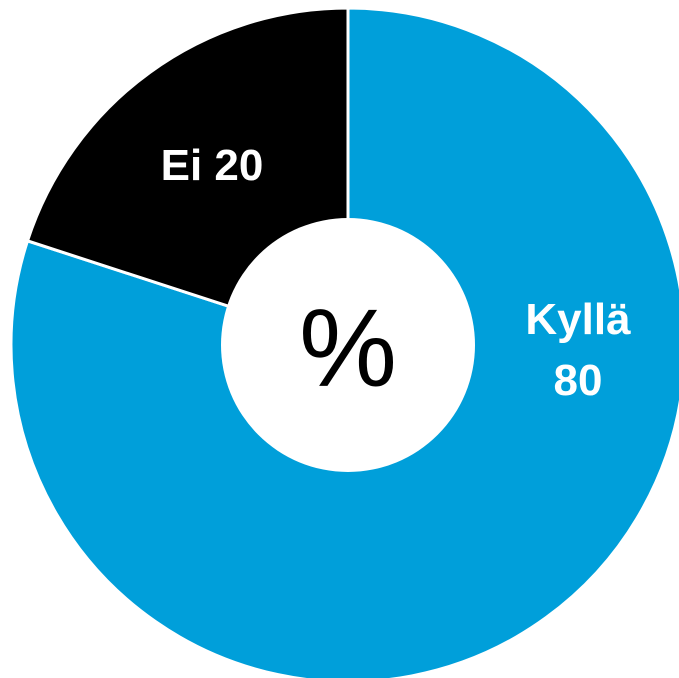 Image resolution: width=679 pixels, height=678 pixels. I want to click on slice-label-ei-space, so click(208, 165).